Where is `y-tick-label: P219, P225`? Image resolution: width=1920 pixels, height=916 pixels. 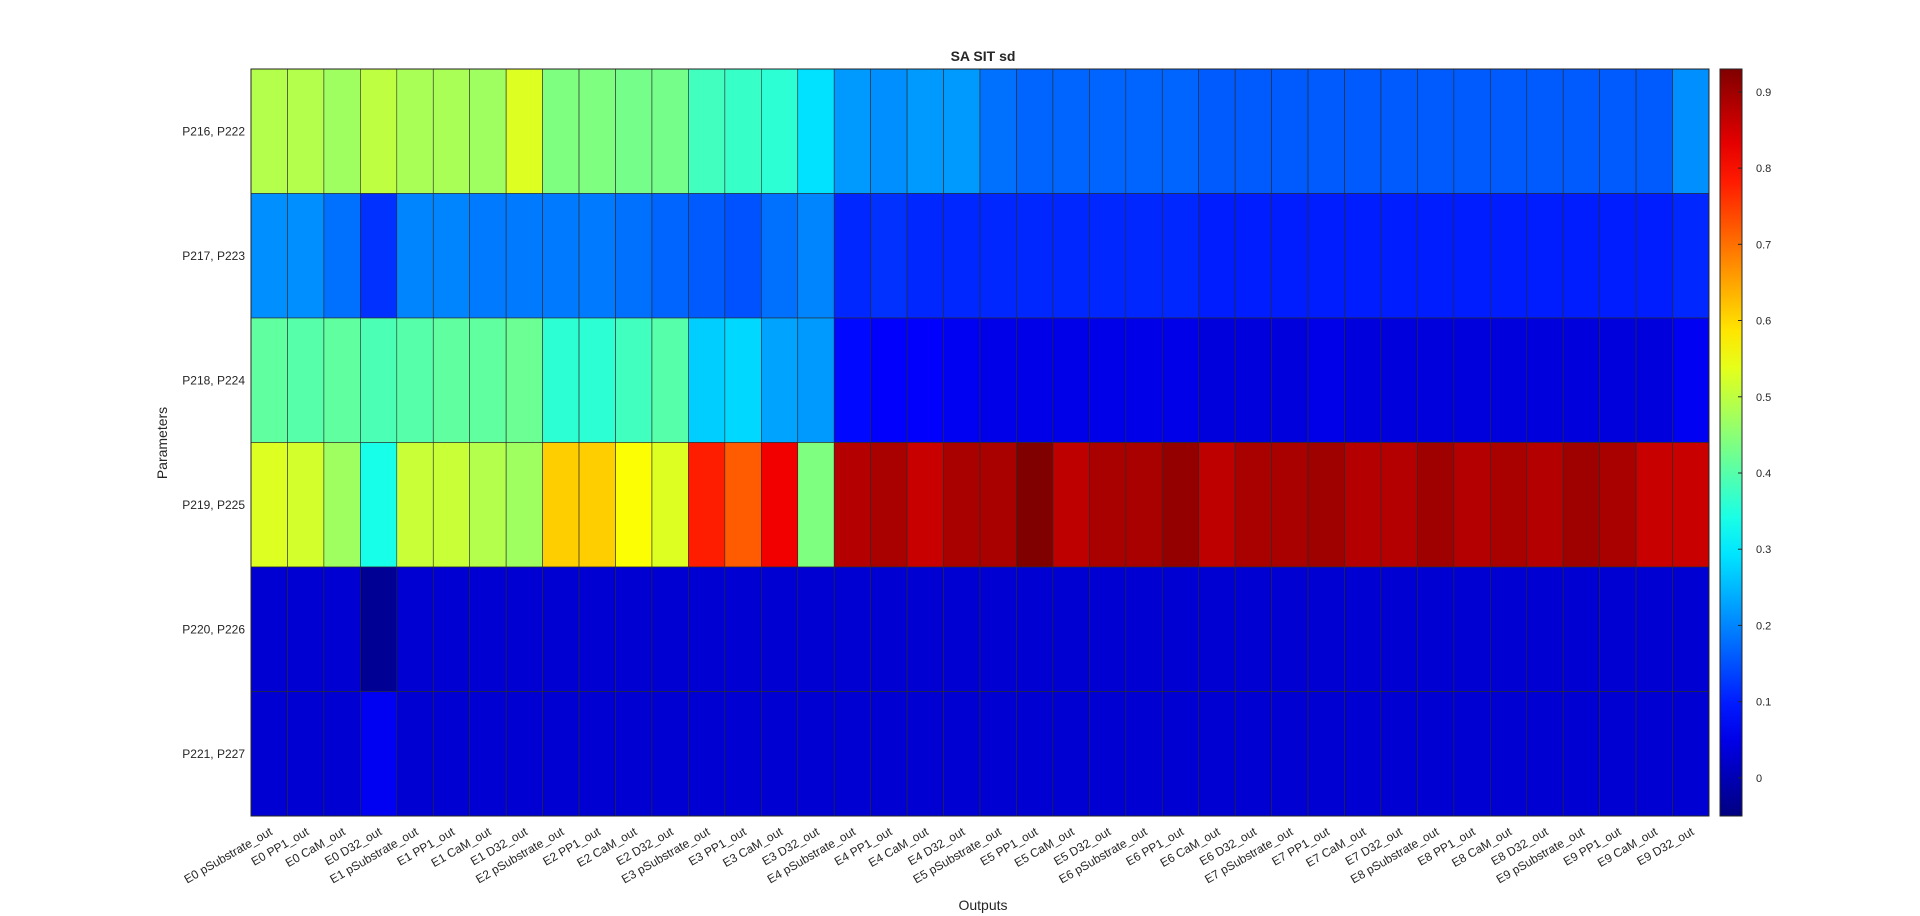 y-tick-label: P219, P225 is located at coordinates (213, 505).